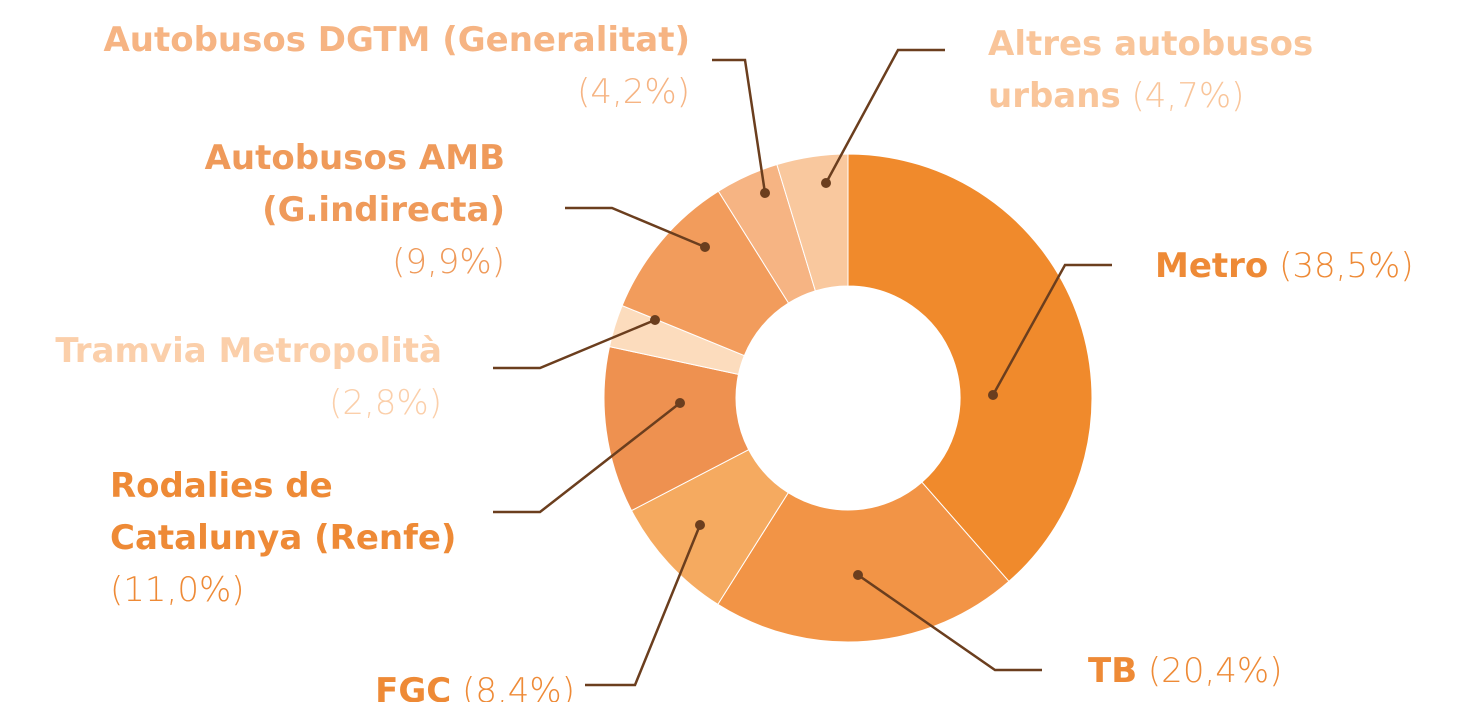  I want to click on value-label: (4,2%), so click(633, 92).